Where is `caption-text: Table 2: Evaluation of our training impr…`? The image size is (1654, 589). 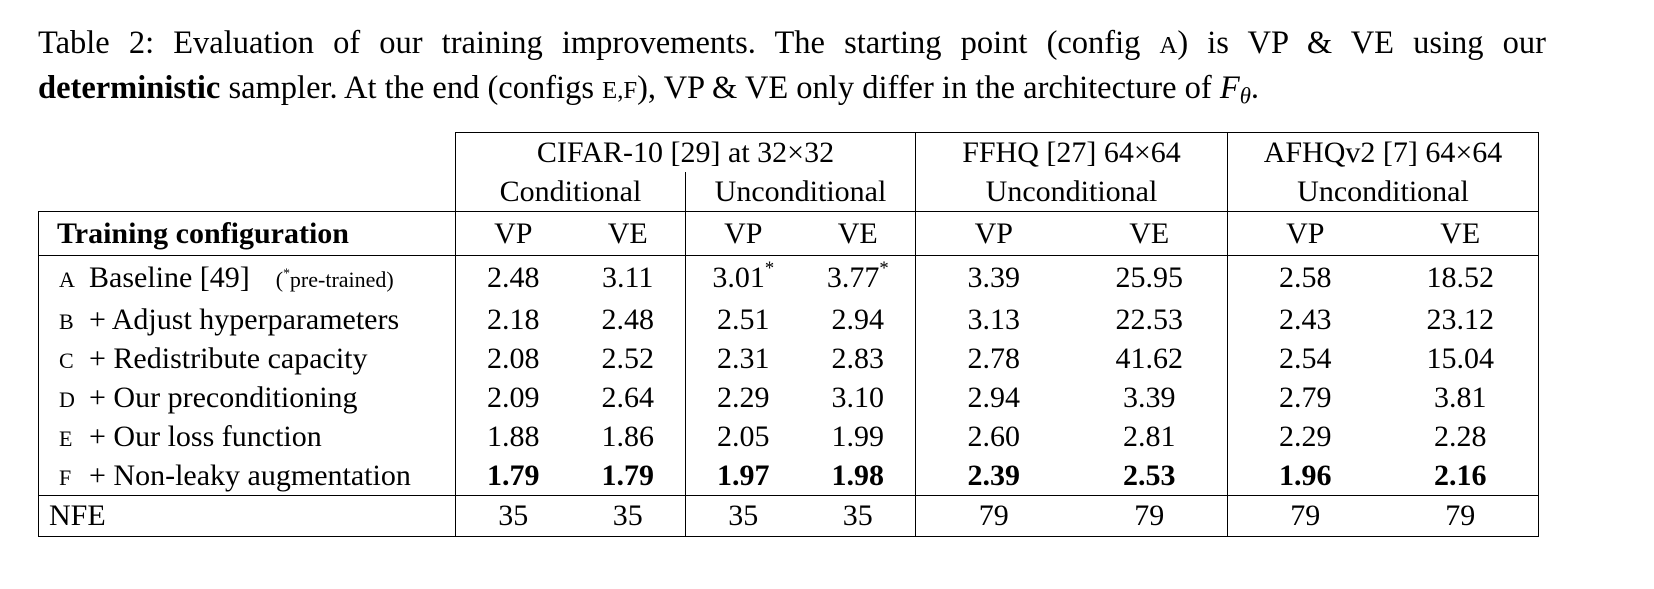
caption-text: Table 2: Evaluation of our training impr… is located at coordinates (599, 43).